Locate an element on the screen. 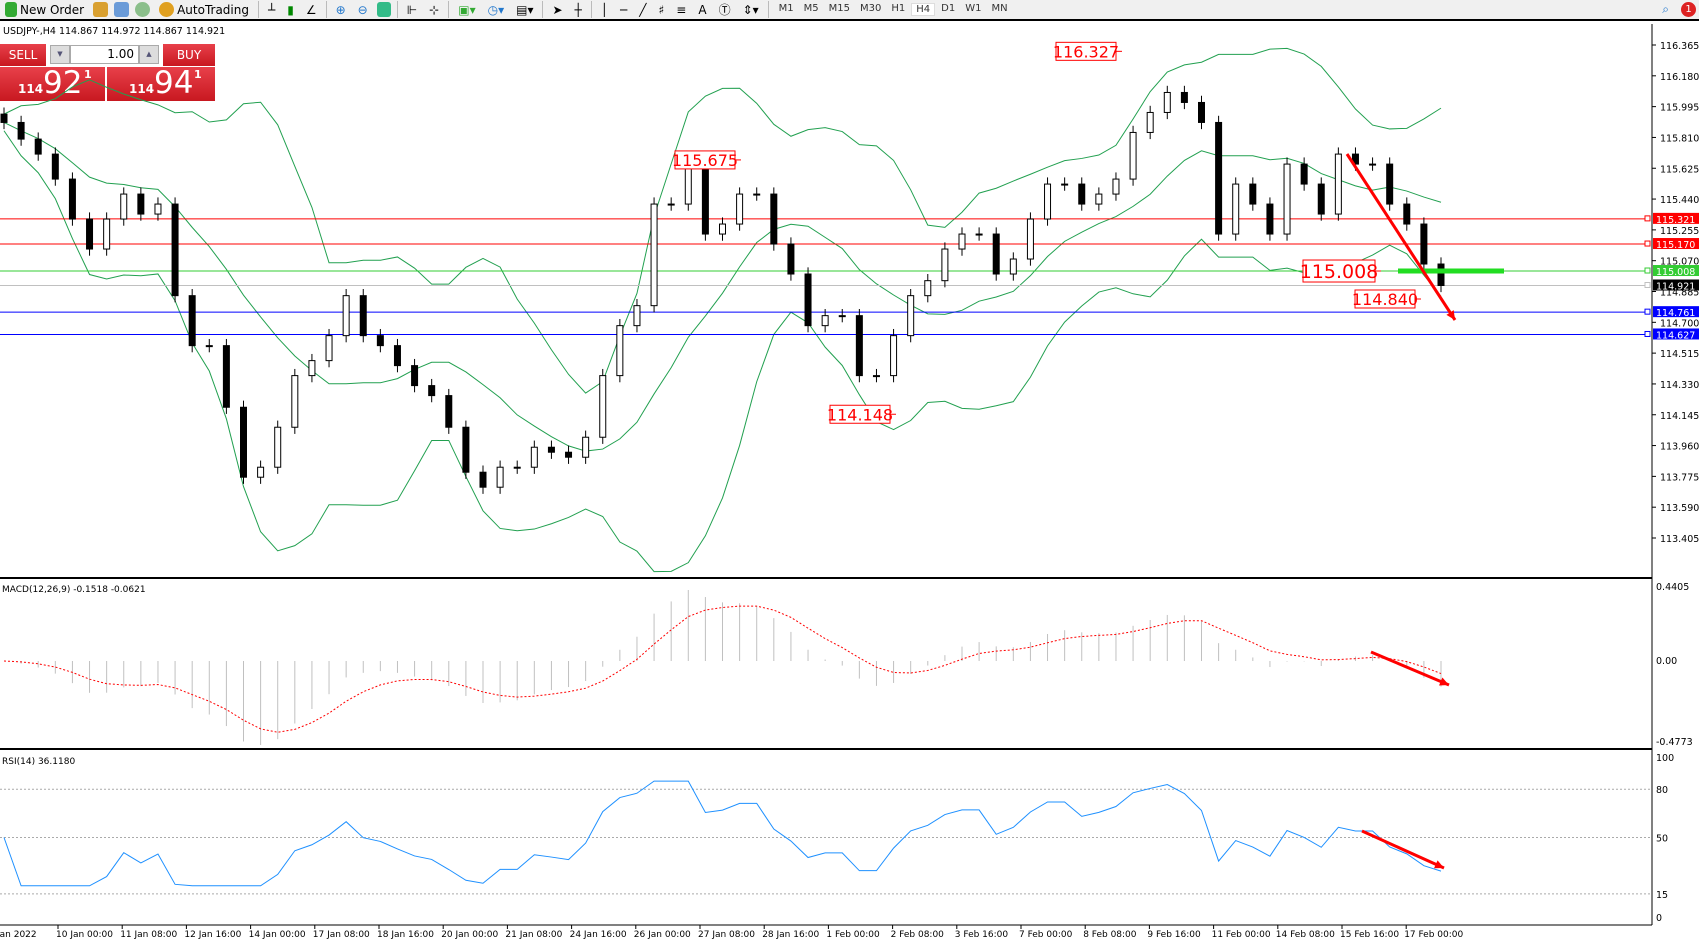 The height and width of the screenshot is (942, 1699). separator is located at coordinates (543, 9).